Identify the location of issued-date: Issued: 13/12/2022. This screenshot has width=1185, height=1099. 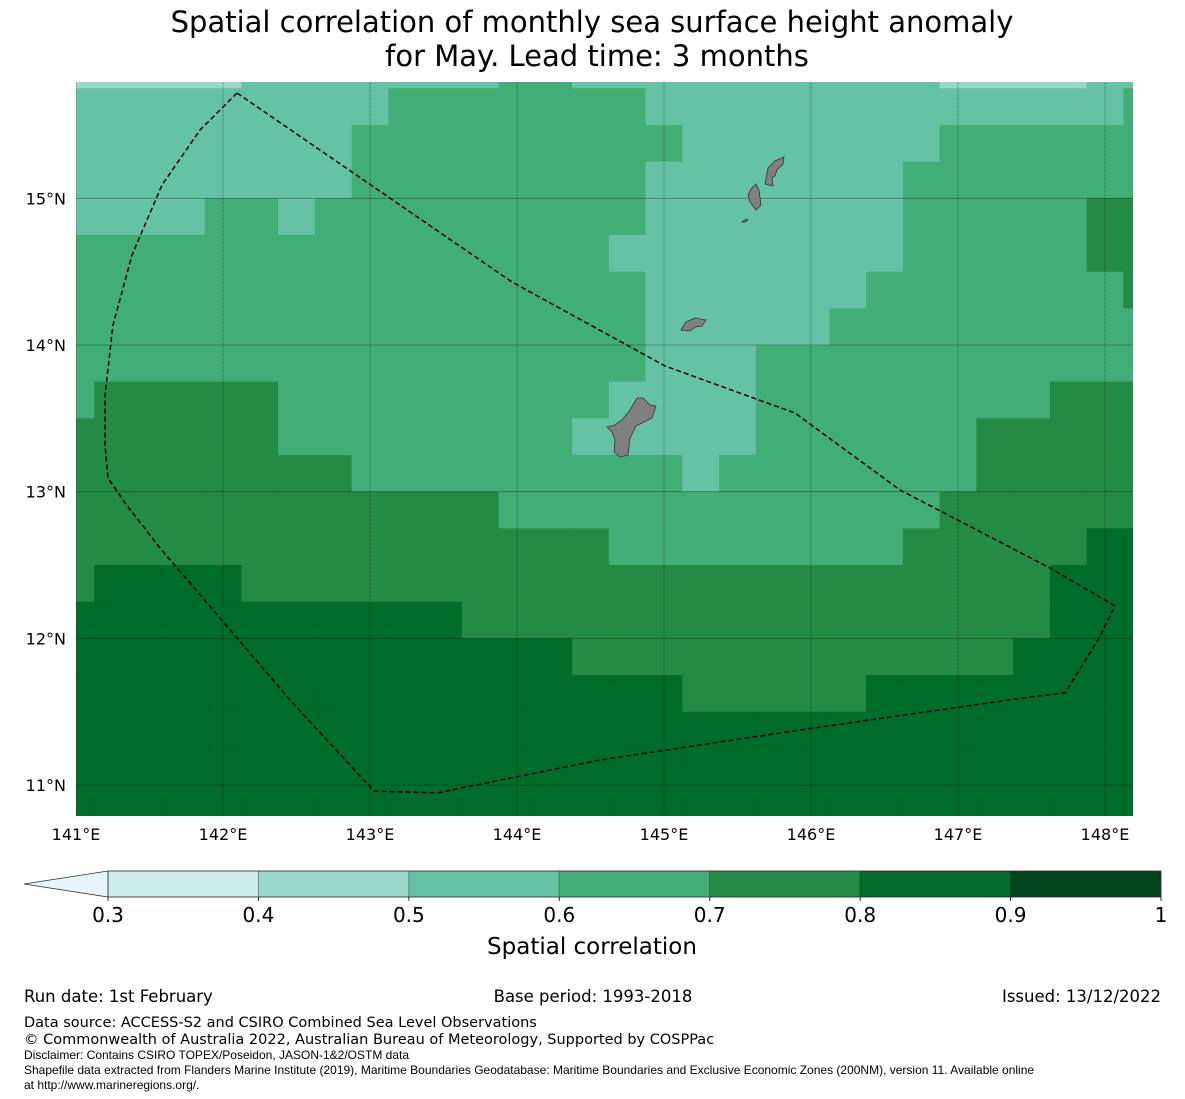
(1081, 996).